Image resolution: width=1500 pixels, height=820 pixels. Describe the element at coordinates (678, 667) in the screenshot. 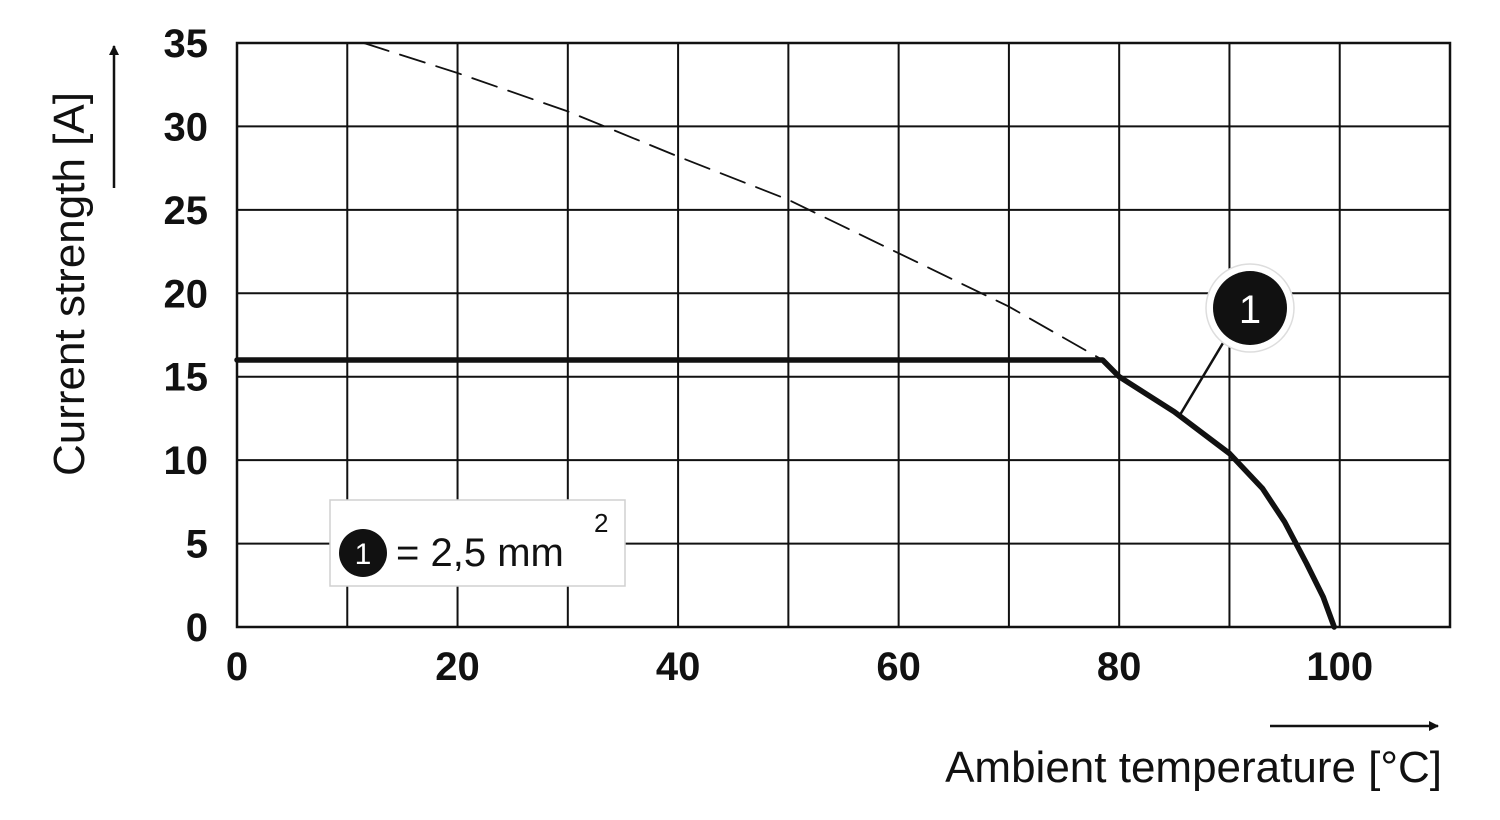

I see `x-tick-label: 40` at that location.